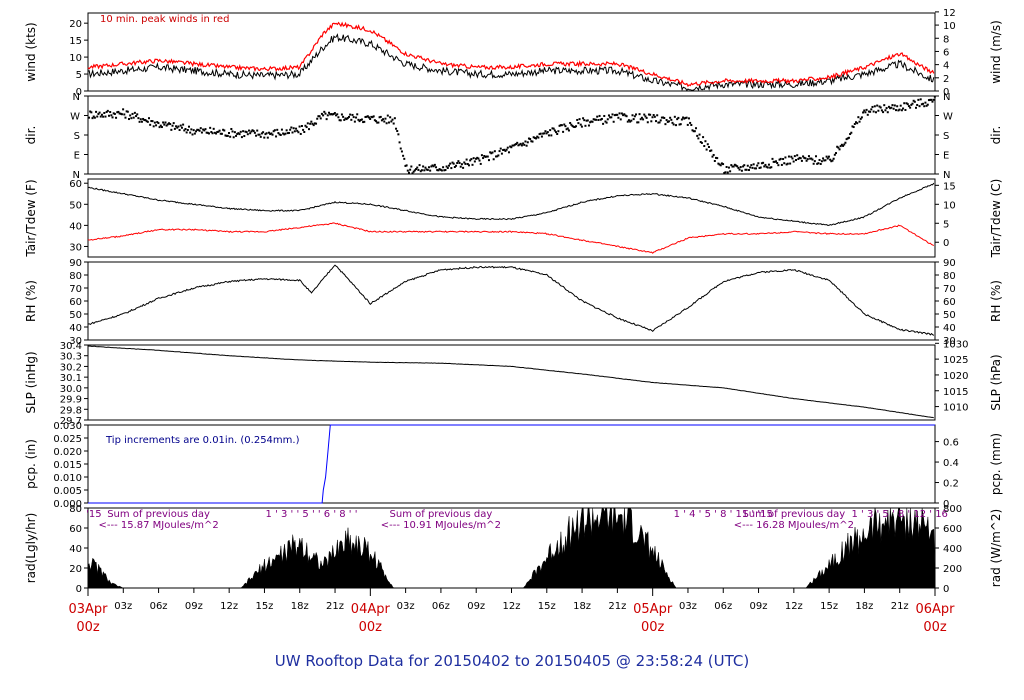 This screenshot has height=700, width=1024. I want to click on y-tick-label: 0.025, so click(67, 439).